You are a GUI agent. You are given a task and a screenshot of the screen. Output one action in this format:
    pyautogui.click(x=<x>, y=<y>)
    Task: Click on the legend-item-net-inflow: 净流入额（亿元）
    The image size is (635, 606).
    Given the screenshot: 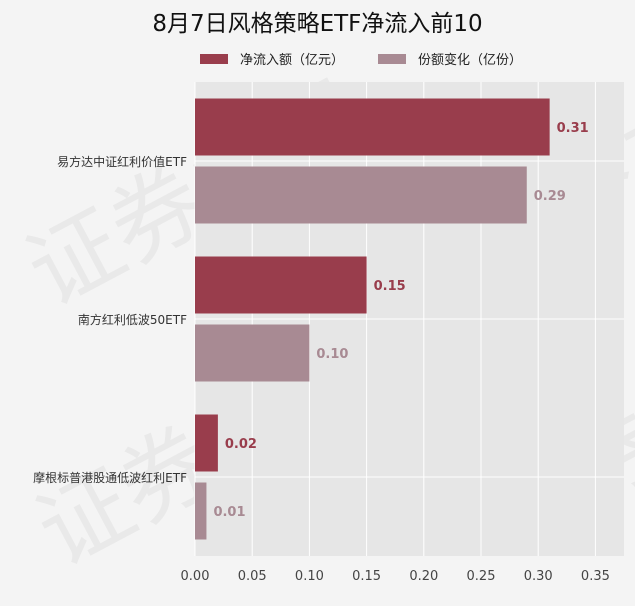 What is the action you would take?
    pyautogui.click(x=272, y=58)
    